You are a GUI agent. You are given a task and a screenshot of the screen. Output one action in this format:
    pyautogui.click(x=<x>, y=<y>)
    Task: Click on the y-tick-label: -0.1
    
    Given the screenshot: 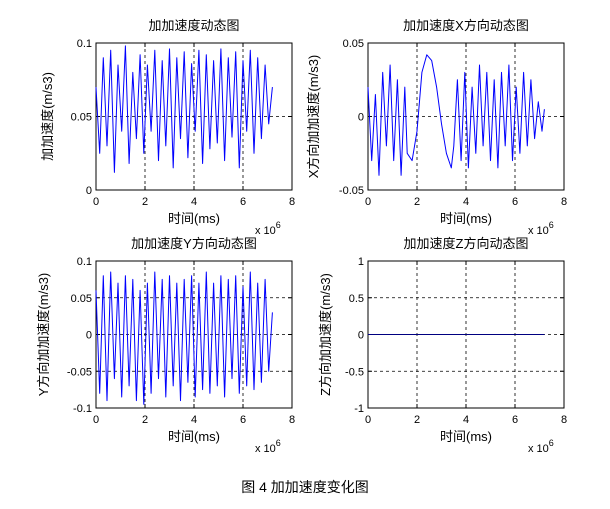 What is the action you would take?
    pyautogui.click(x=82, y=409)
    